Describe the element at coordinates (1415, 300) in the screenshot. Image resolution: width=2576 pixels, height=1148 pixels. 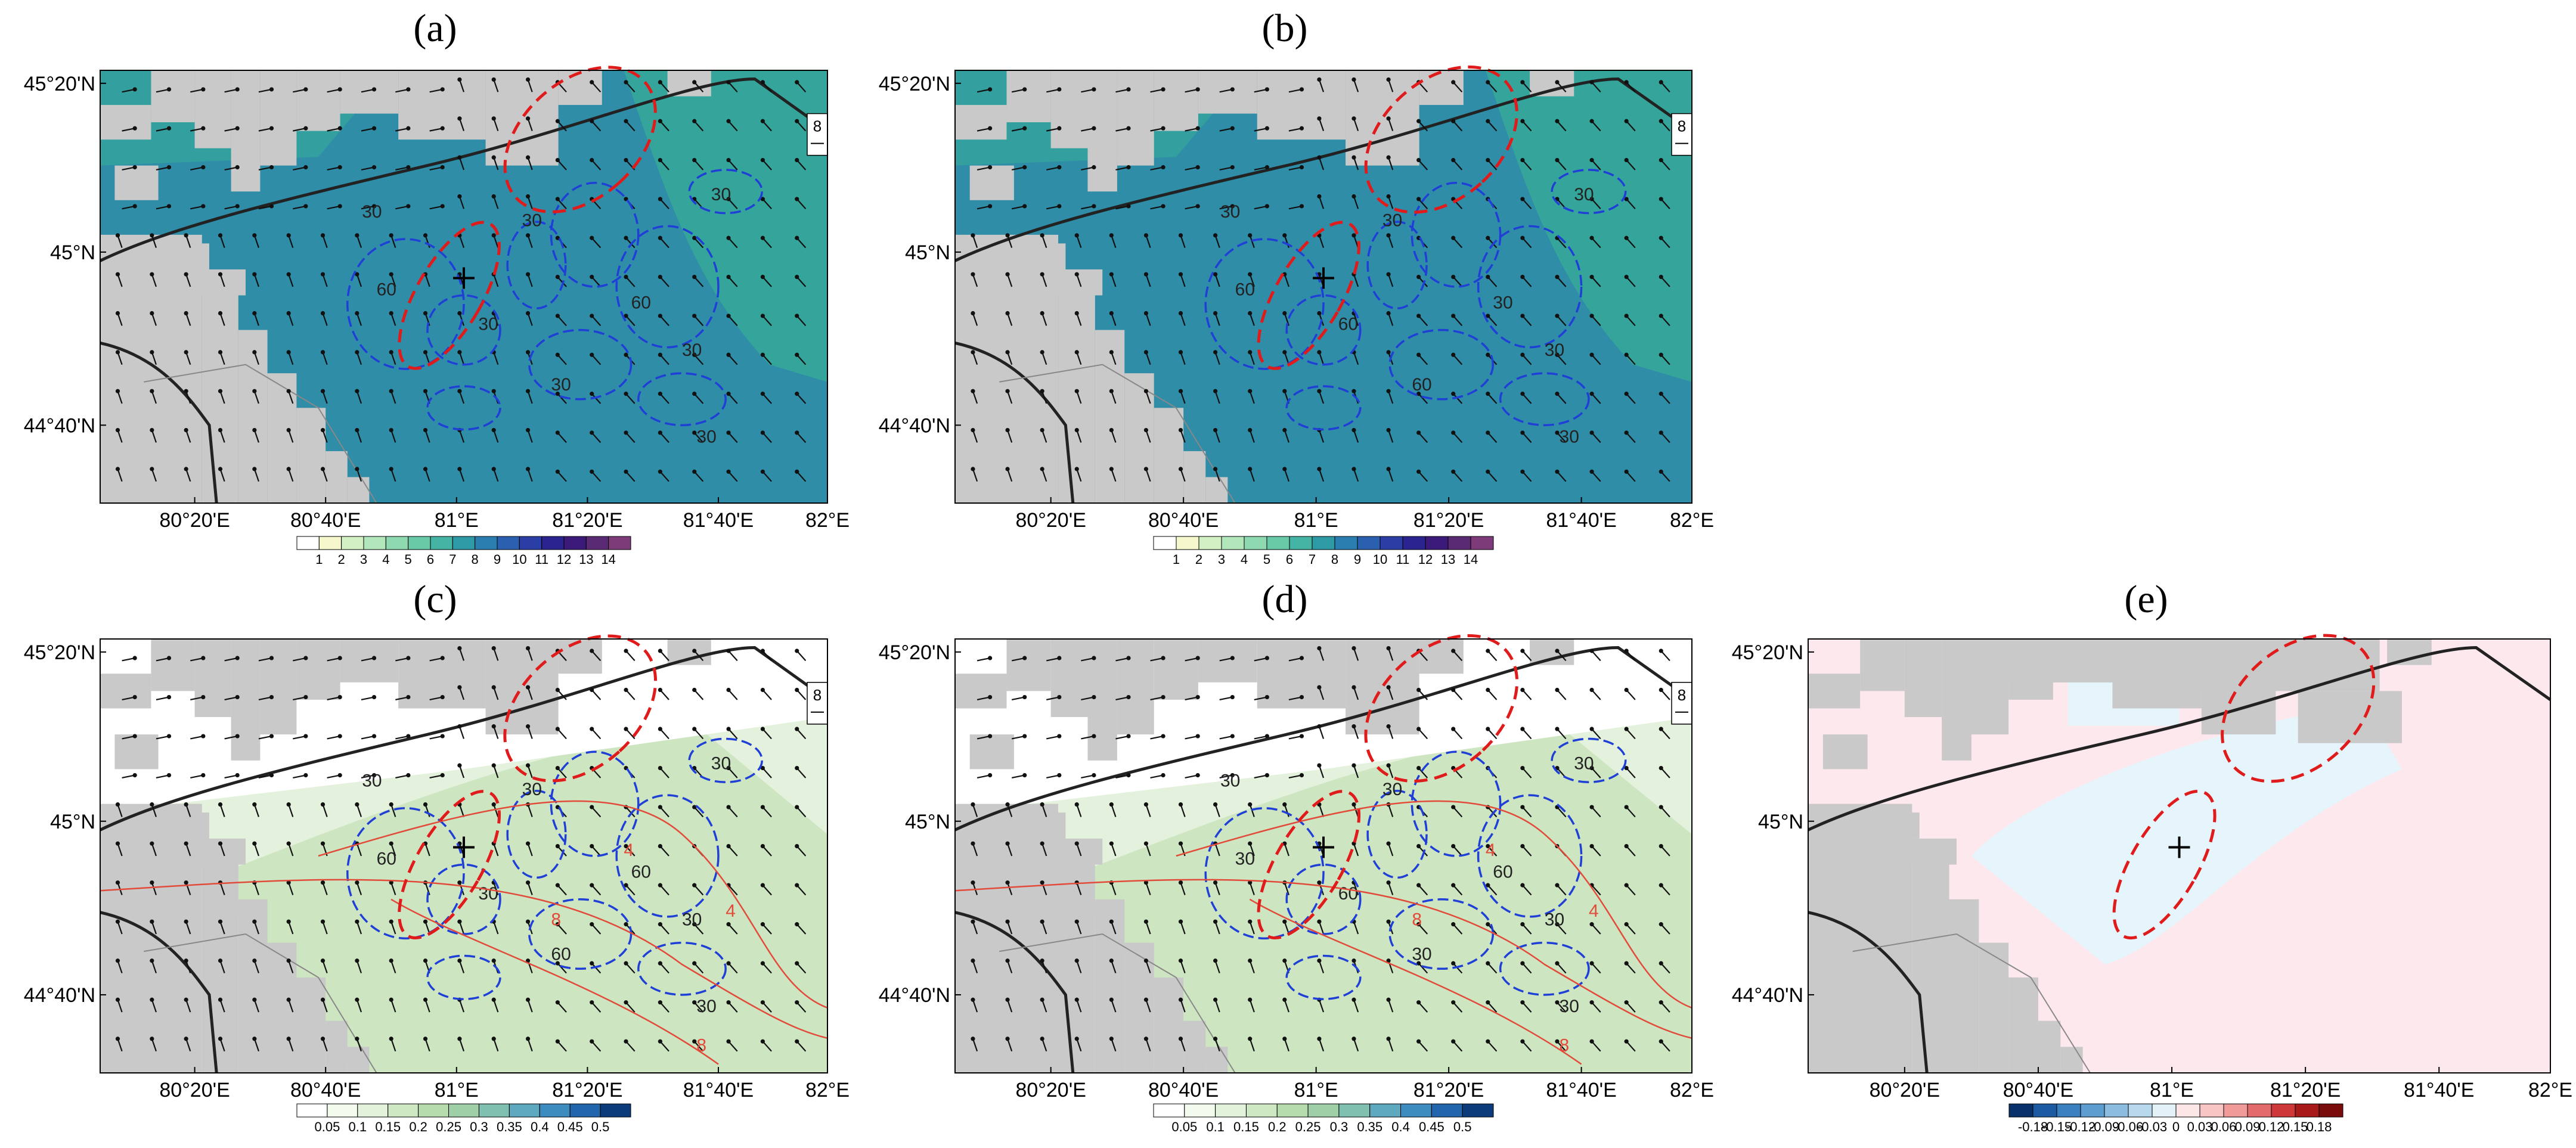
I see `contours` at that location.